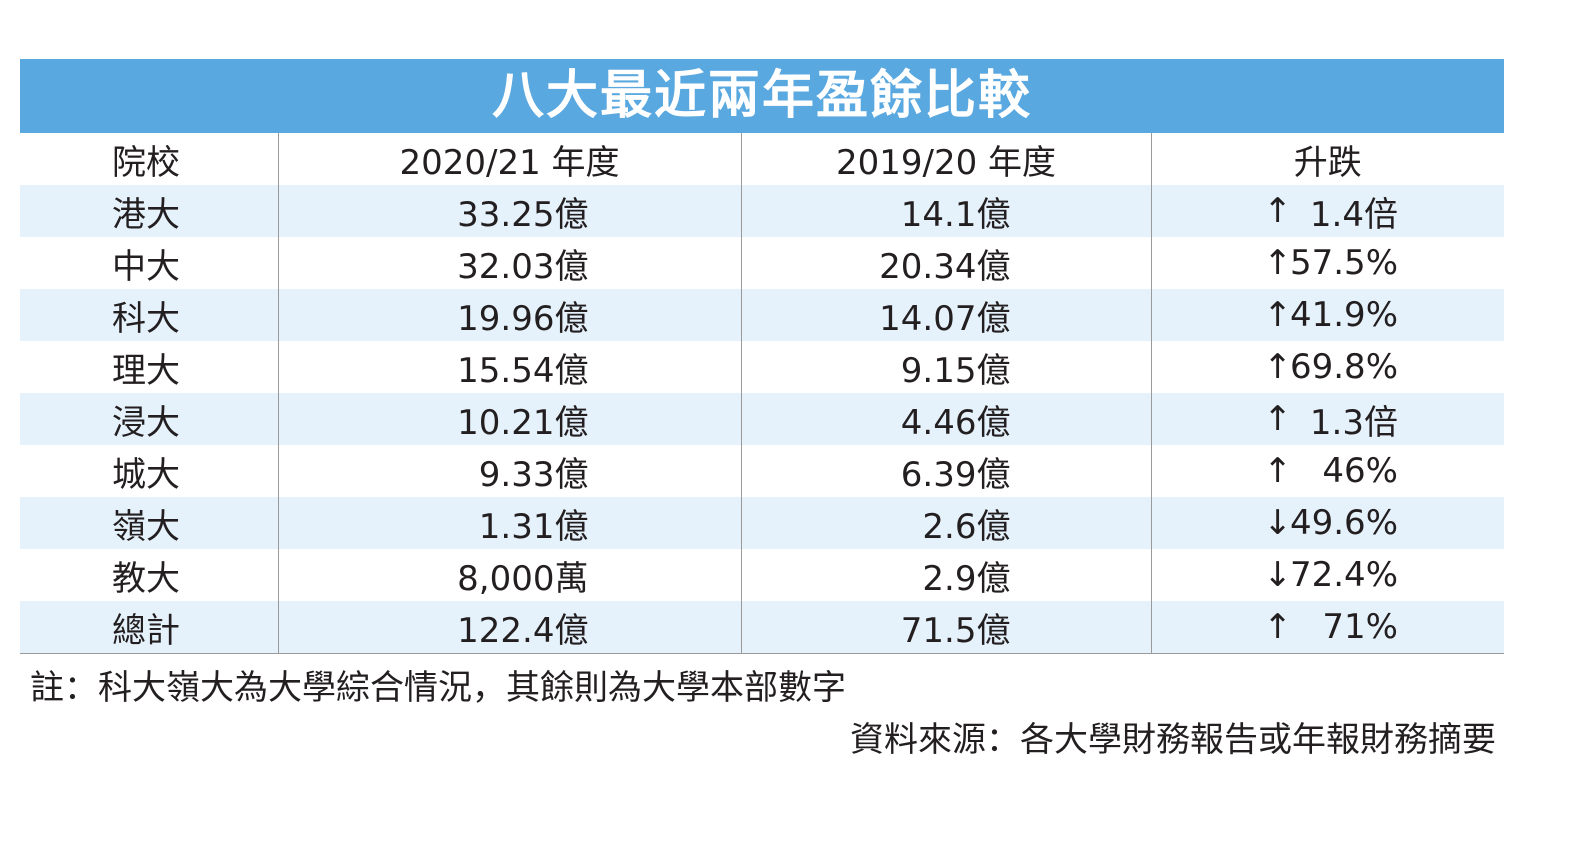 This screenshot has height=845, width=1592. I want to click on change-cell: ↑ 1.3倍, so click(1327, 419).